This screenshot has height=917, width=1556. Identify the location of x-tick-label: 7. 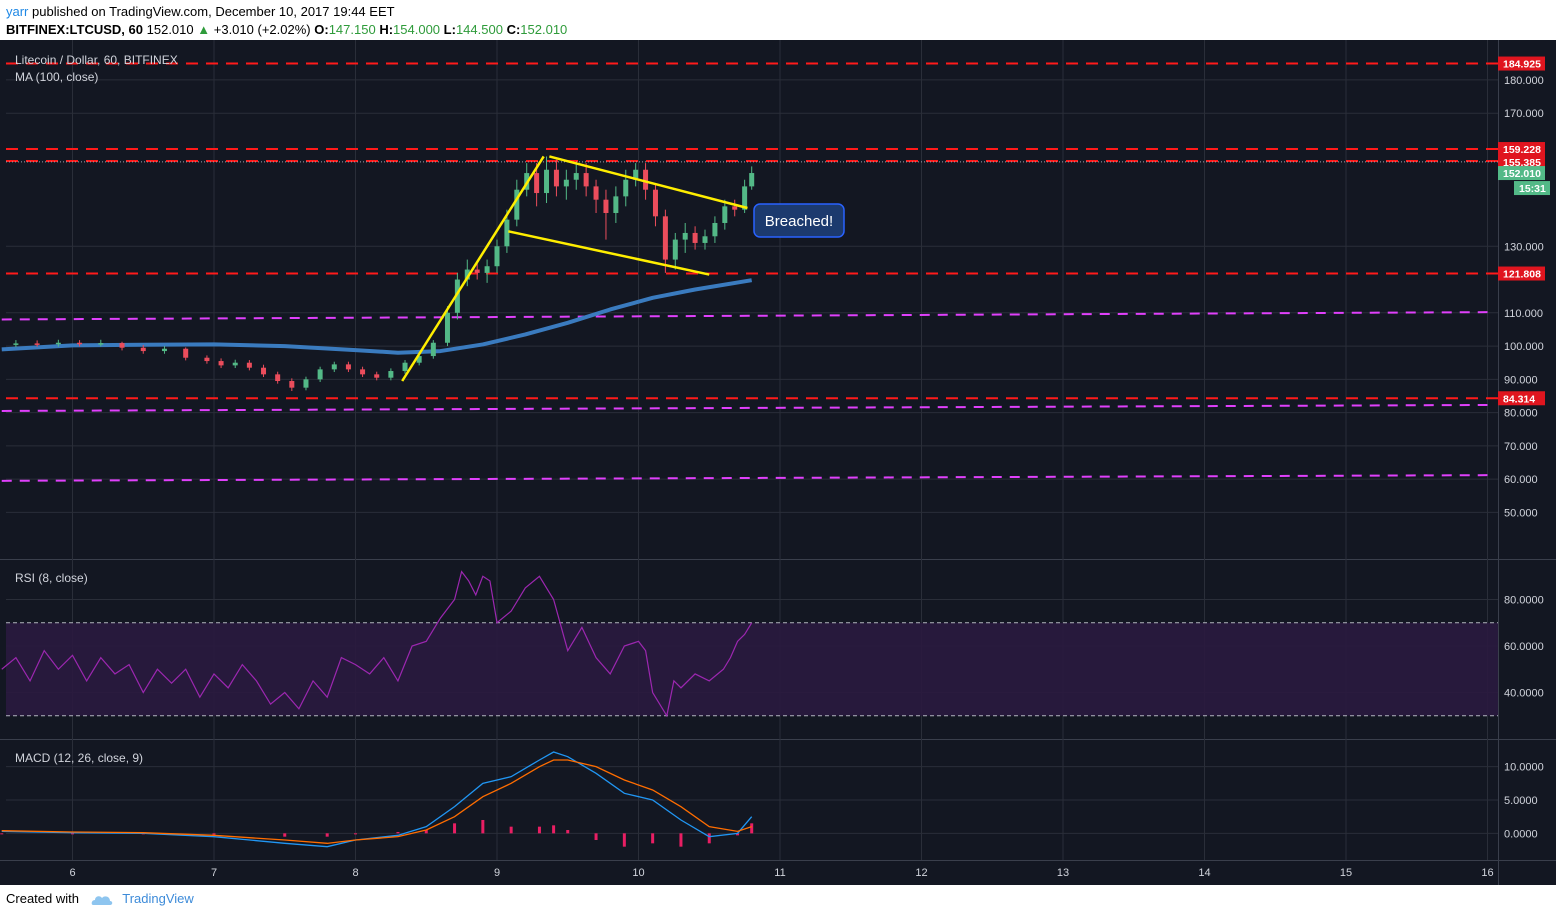
(214, 873).